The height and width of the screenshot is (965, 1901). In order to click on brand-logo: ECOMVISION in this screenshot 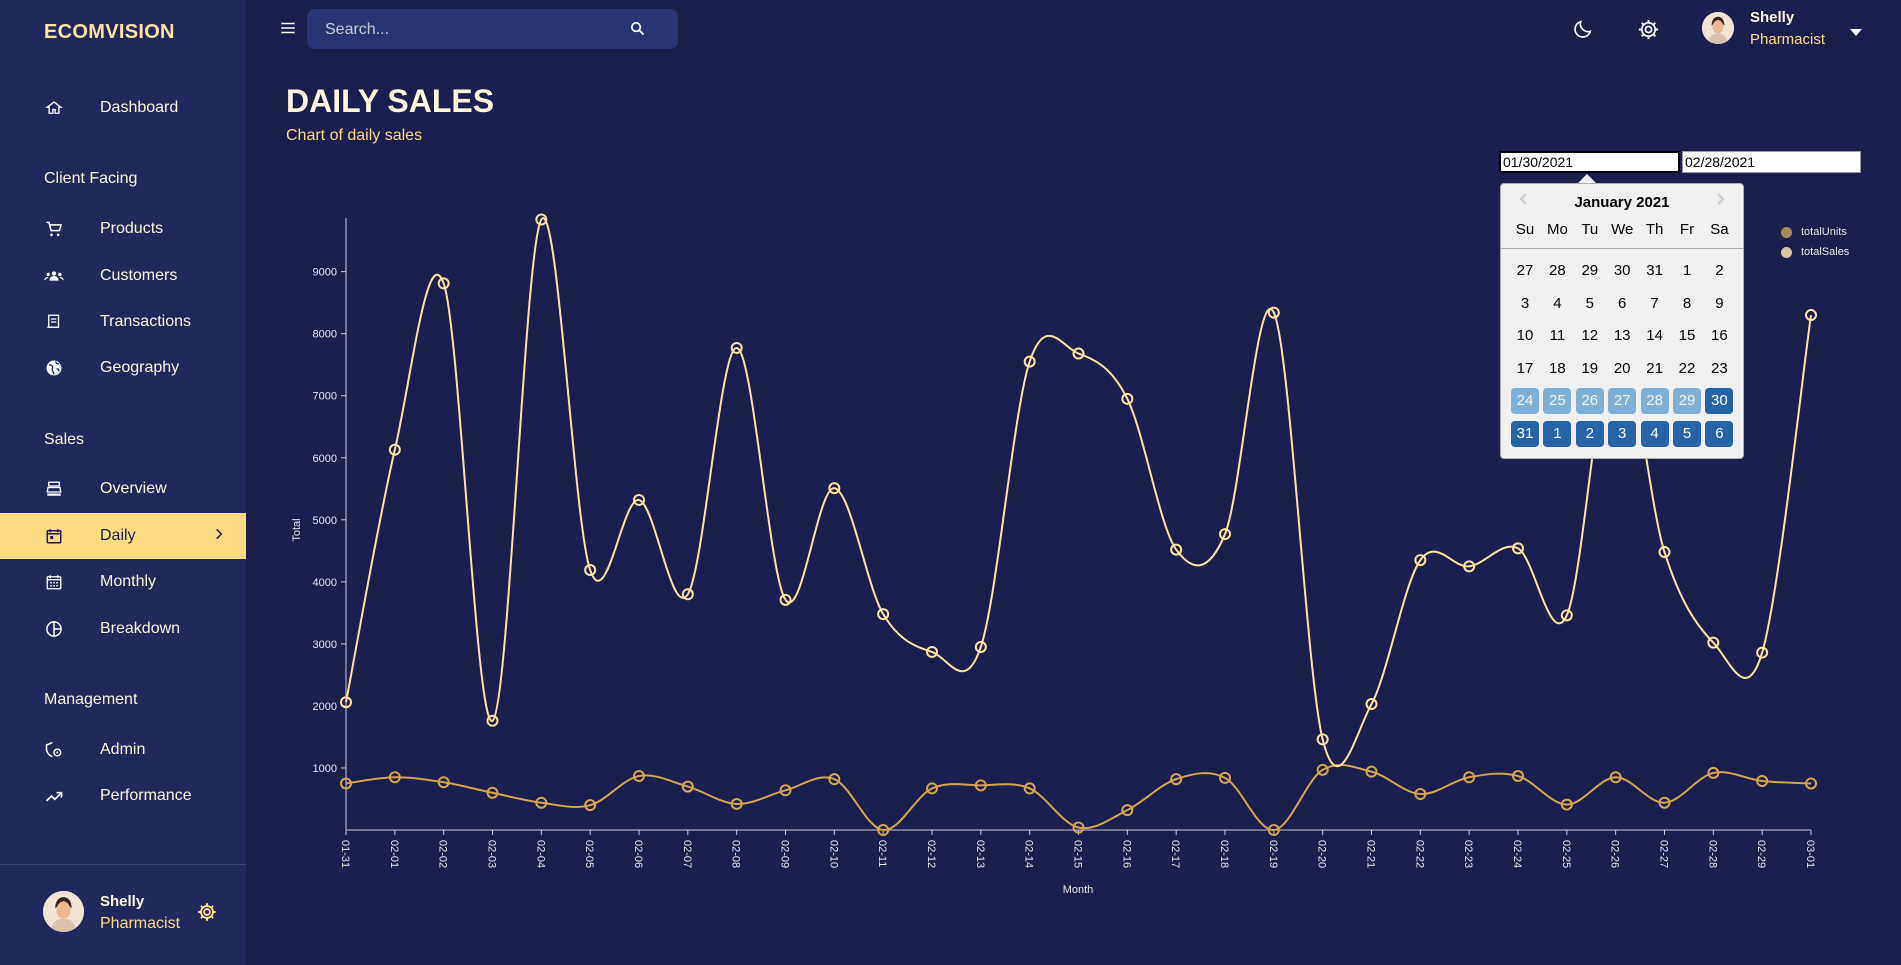, I will do `click(109, 32)`.